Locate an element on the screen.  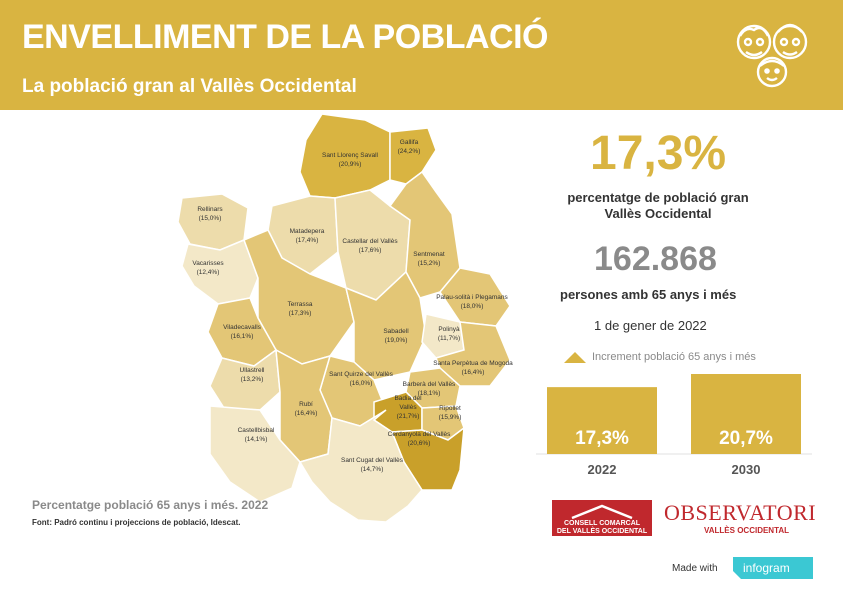
region-gallifa is located at coordinates (413, 156).